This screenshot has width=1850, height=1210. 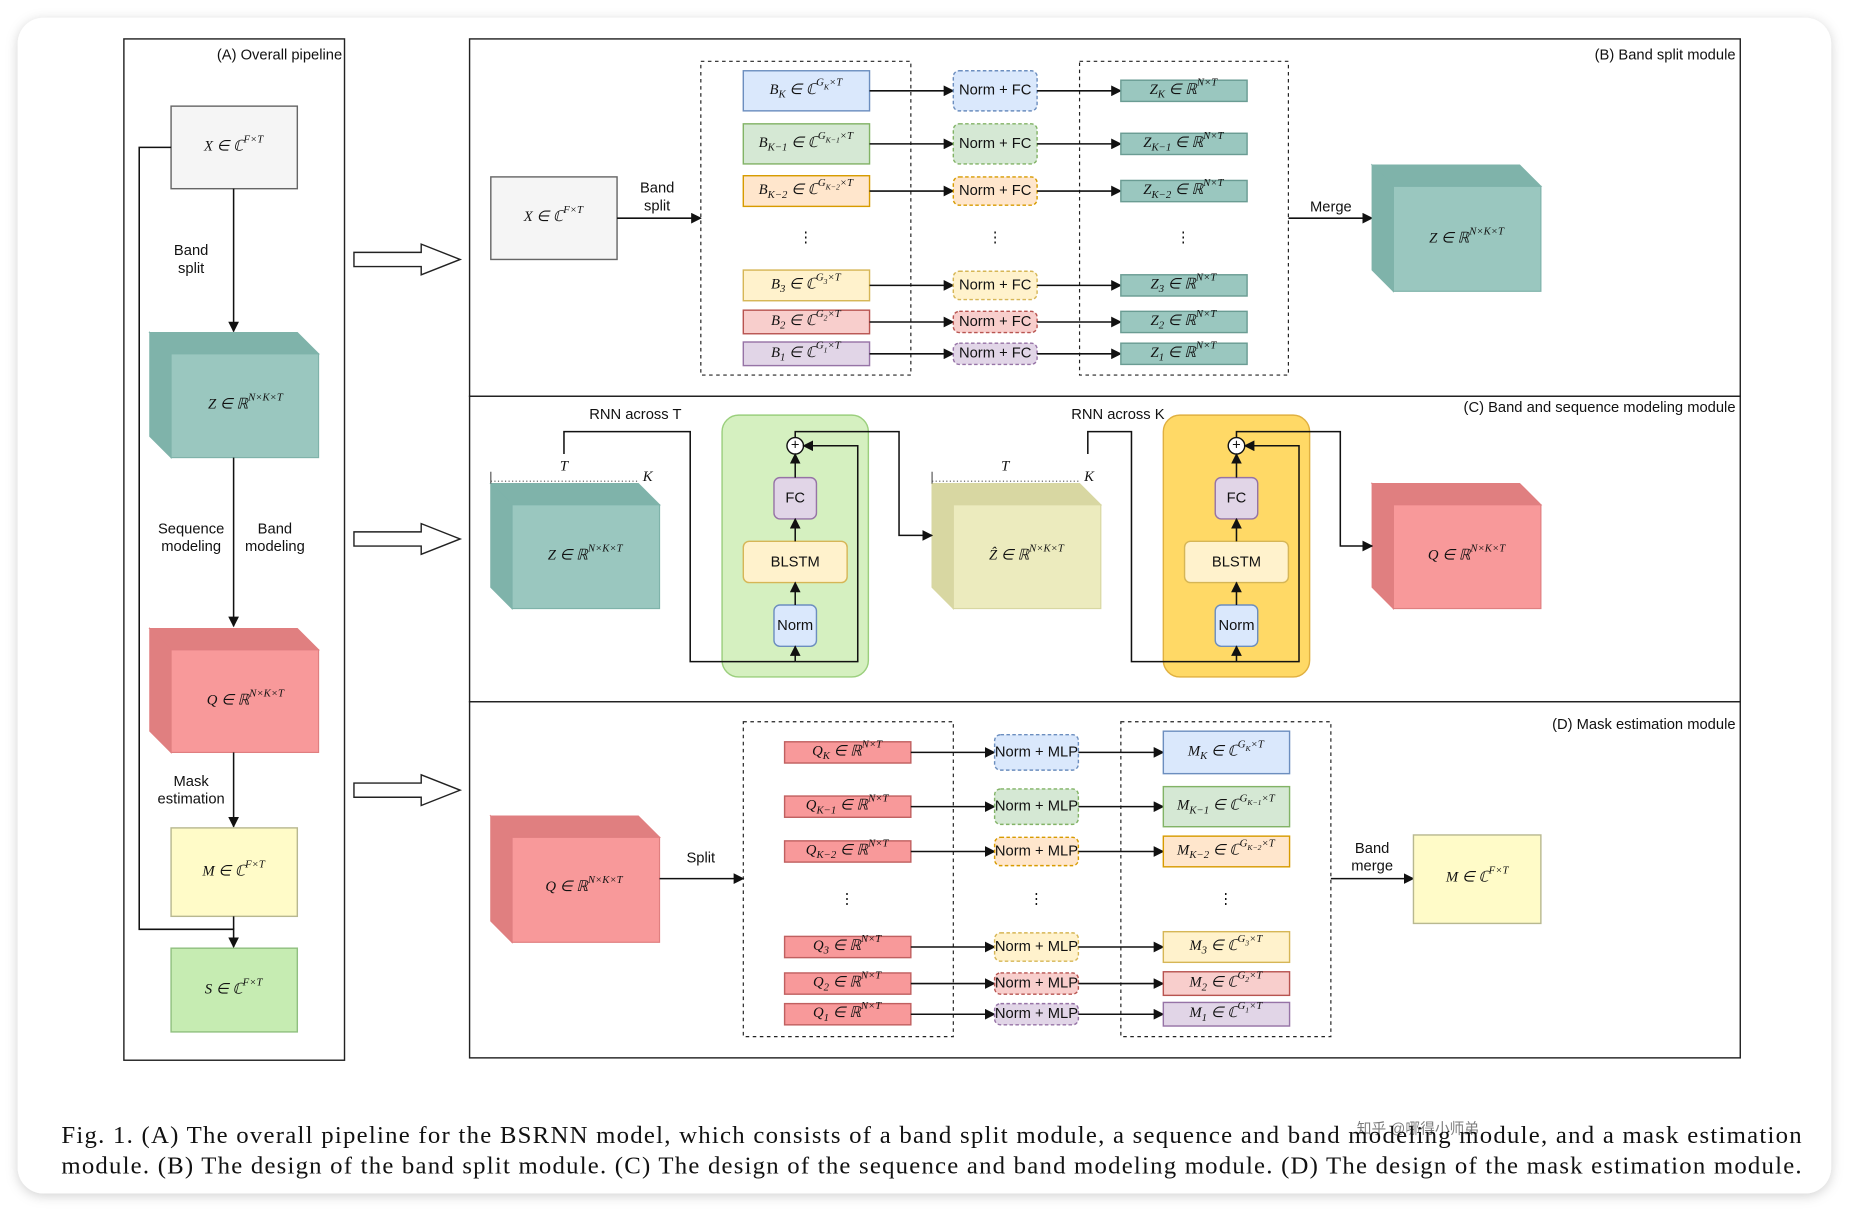 What do you see at coordinates (1450, 556) in the screenshot?
I see `math-part: Q ∈ ℝ` at bounding box center [1450, 556].